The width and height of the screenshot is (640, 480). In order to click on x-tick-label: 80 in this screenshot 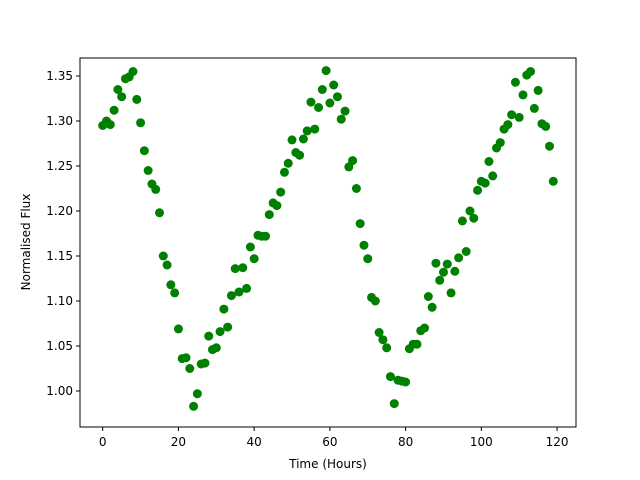, I will do `click(405, 442)`.